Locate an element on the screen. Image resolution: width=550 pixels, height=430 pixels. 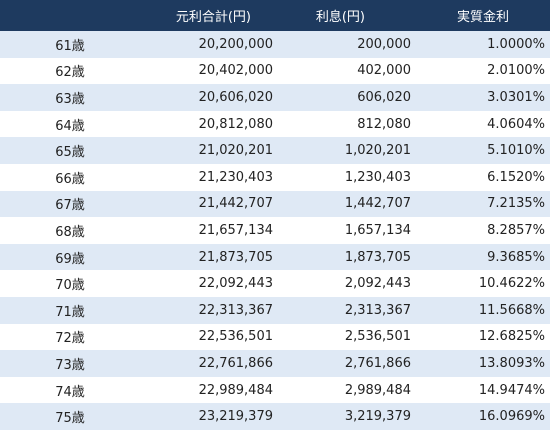
age-cell: 62歳 is located at coordinates (70, 73).